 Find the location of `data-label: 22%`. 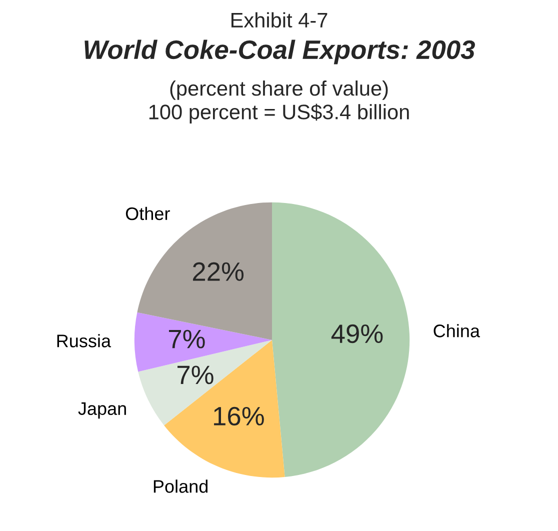

data-label: 22% is located at coordinates (218, 271).